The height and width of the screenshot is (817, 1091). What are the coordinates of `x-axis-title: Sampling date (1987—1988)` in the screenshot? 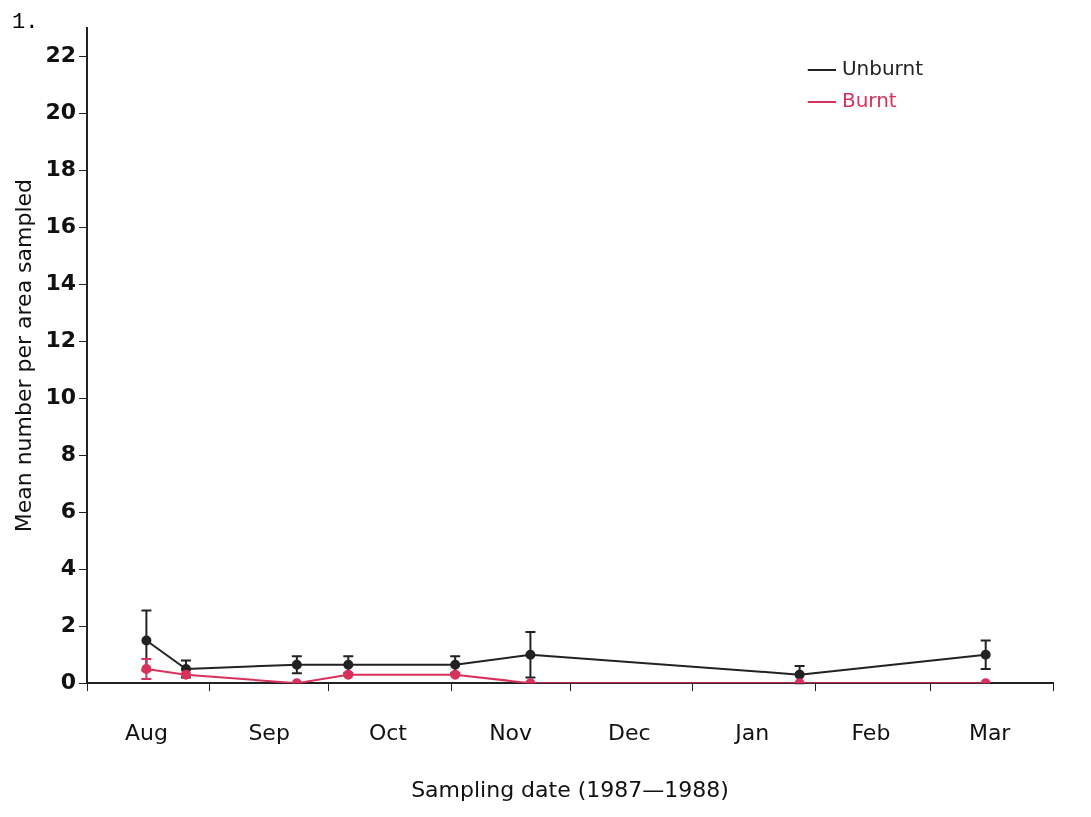 It's located at (570, 789).